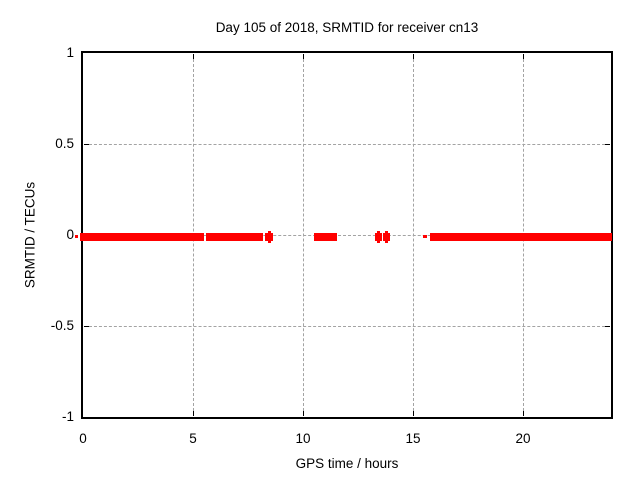 This screenshot has width=640, height=480. Describe the element at coordinates (83, 438) in the screenshot. I see `x-tick-label: 0` at that location.